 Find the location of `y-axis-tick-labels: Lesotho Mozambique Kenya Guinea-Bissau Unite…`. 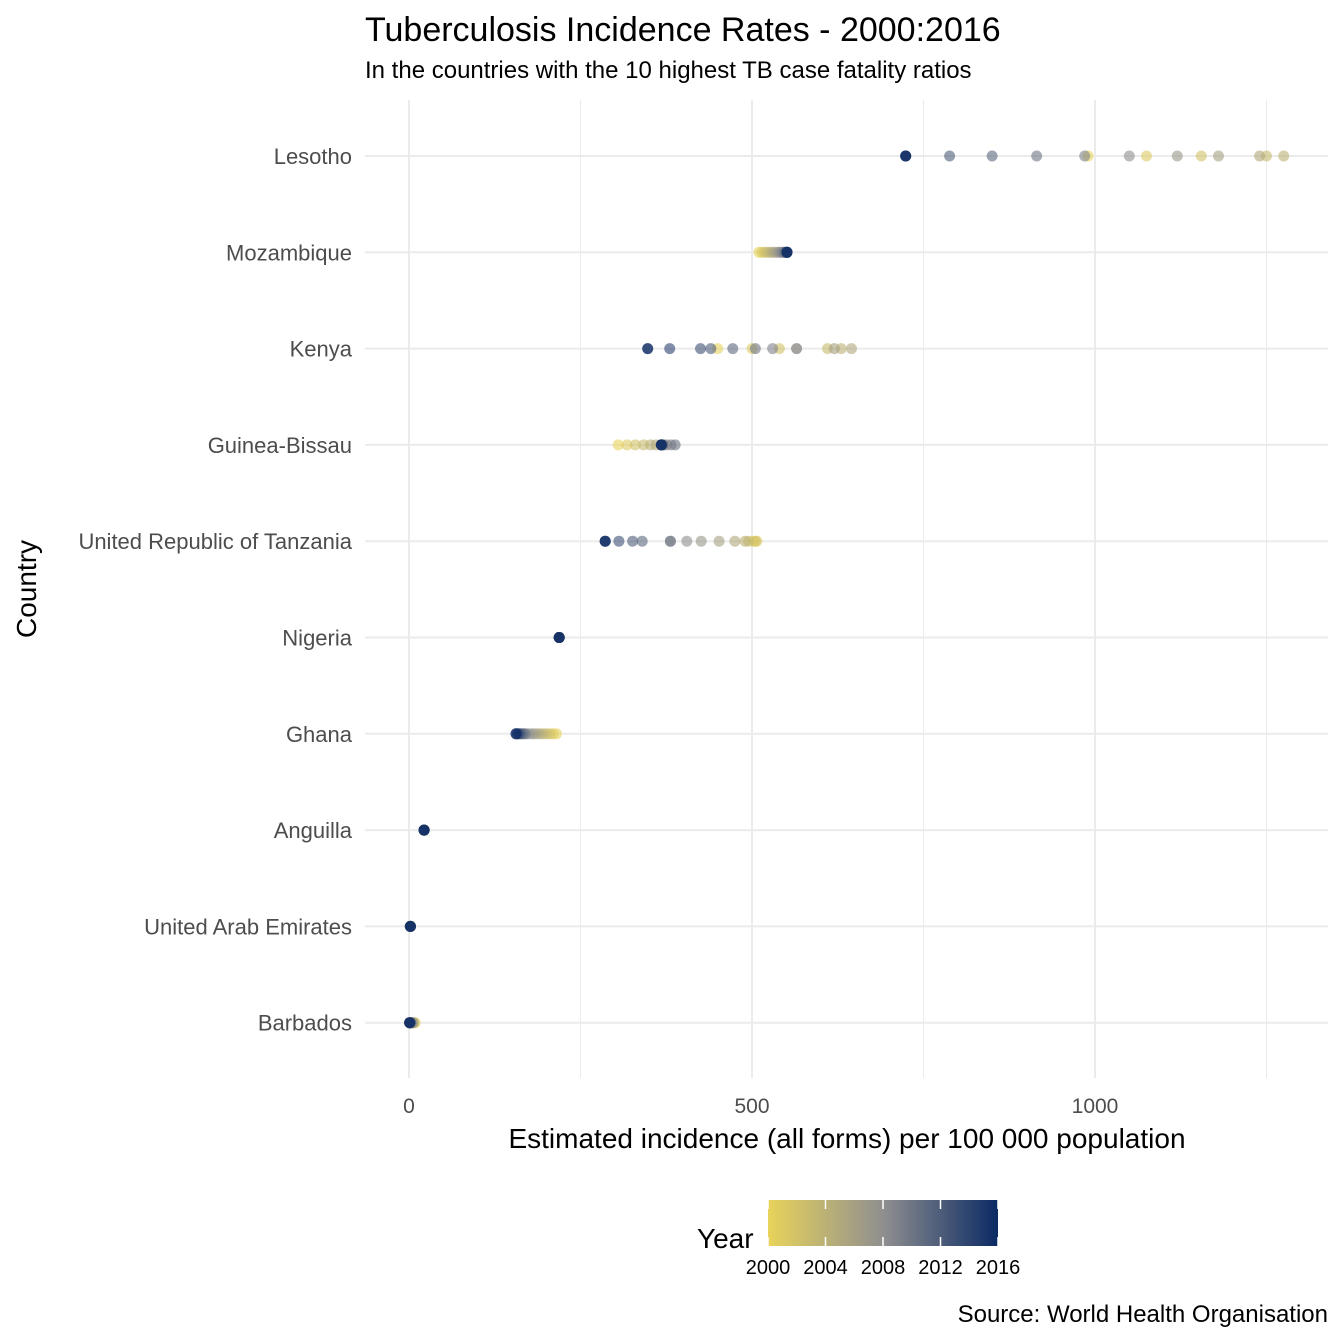

y-axis-tick-labels: Lesotho Mozambique Kenya Guinea-Bissau Unite… is located at coordinates (215, 590).